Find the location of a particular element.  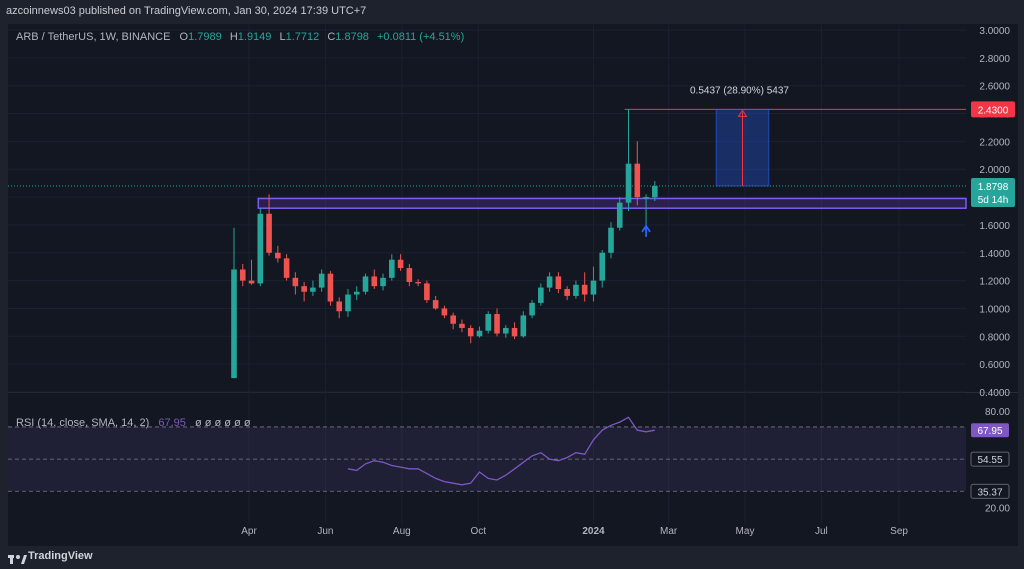

current-price-label-bg is located at coordinates (993, 192).